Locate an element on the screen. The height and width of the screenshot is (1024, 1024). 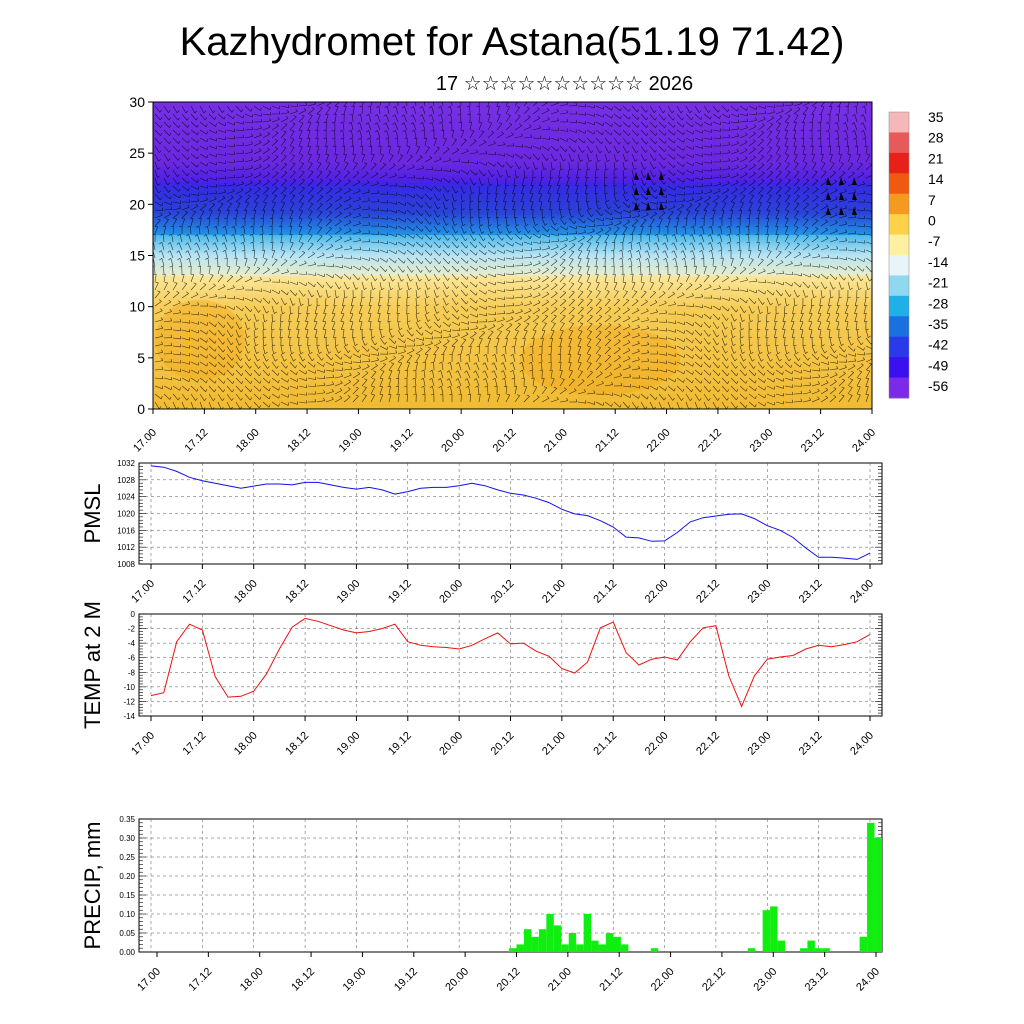
x-tick-label: 18.12 is located at coordinates (303, 980).